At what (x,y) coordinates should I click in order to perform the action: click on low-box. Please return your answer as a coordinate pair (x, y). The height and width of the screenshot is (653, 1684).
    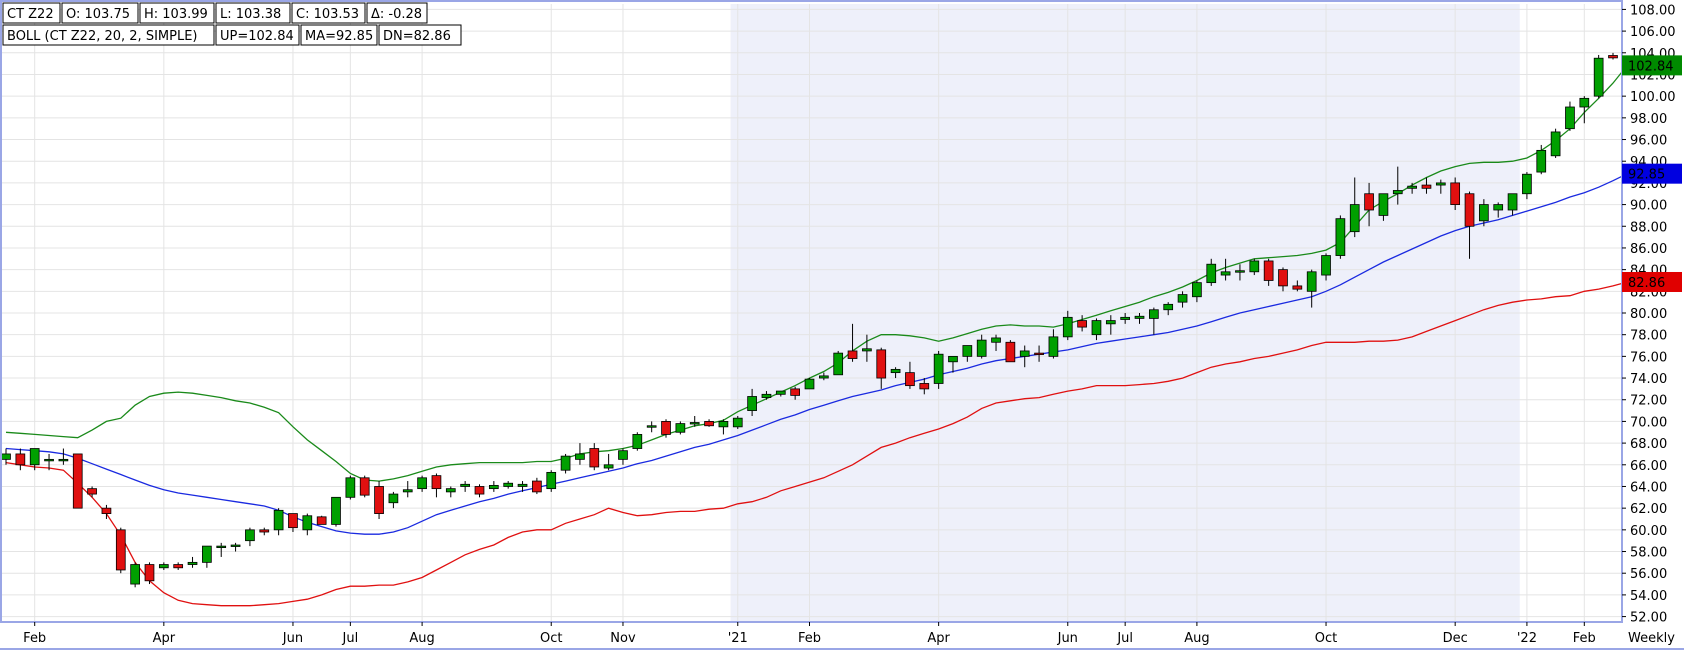
    Looking at the image, I should click on (253, 13).